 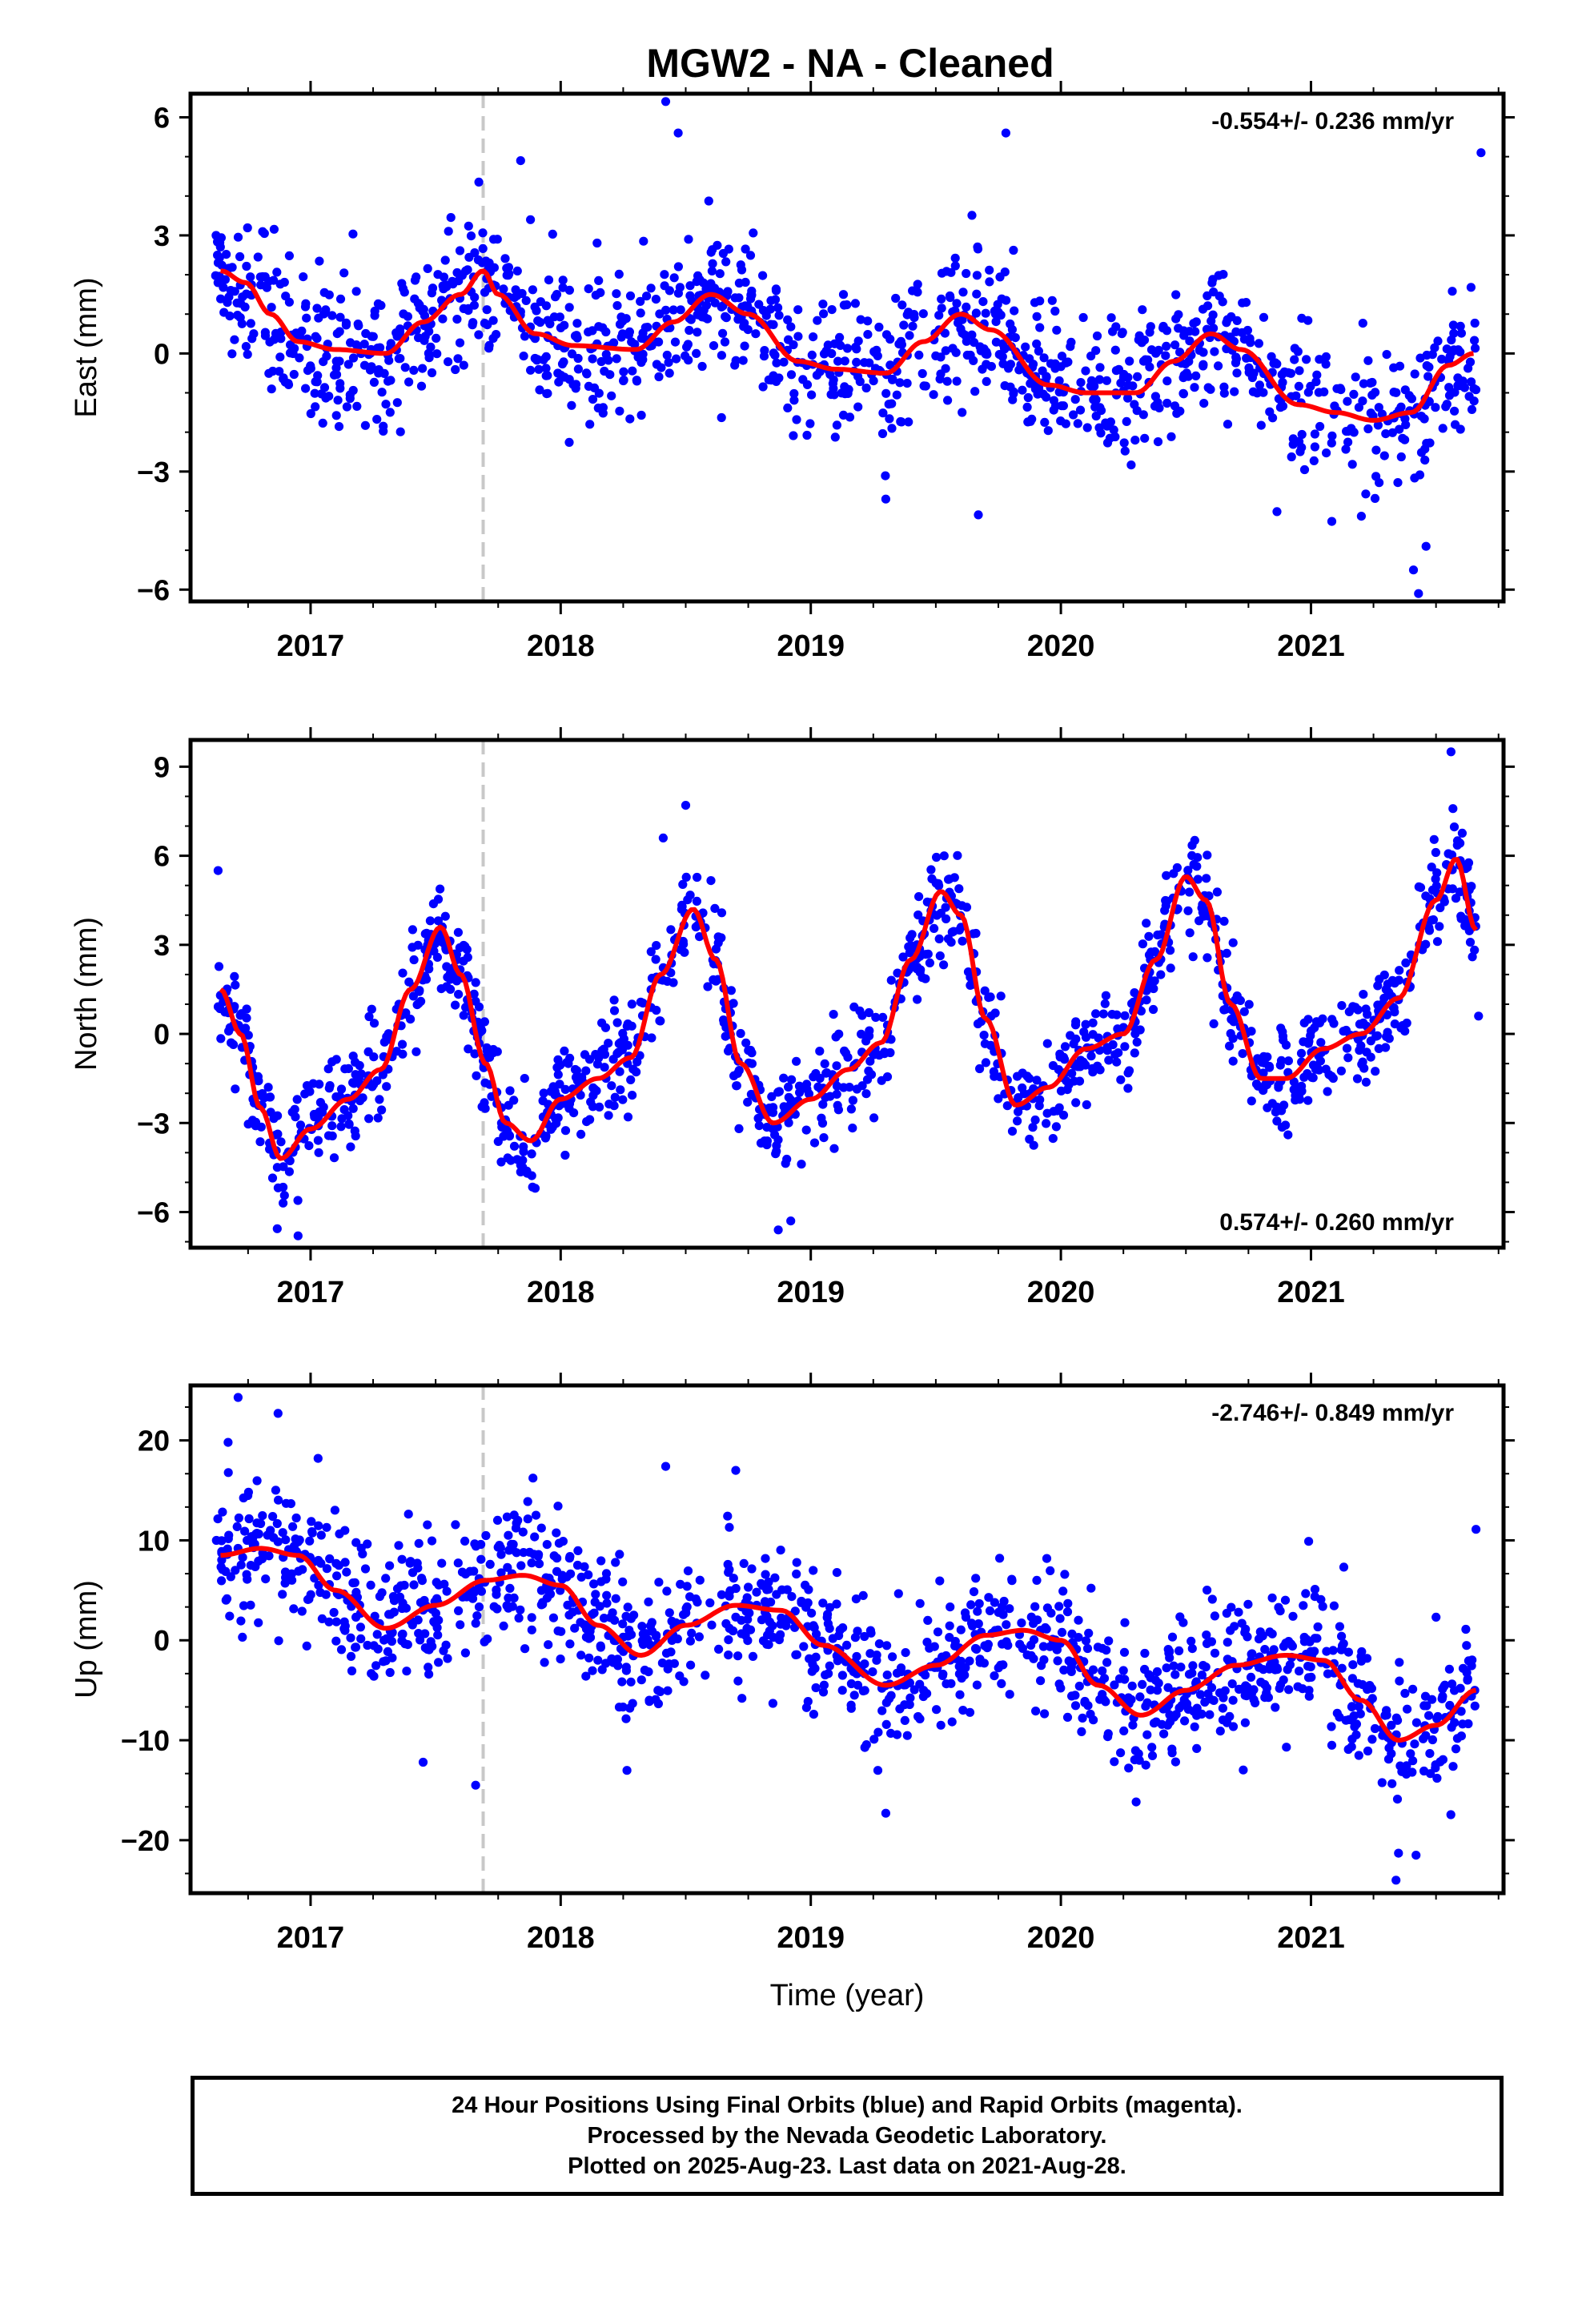 I want to click on y-tick-label: −3, so click(x=154, y=1123).